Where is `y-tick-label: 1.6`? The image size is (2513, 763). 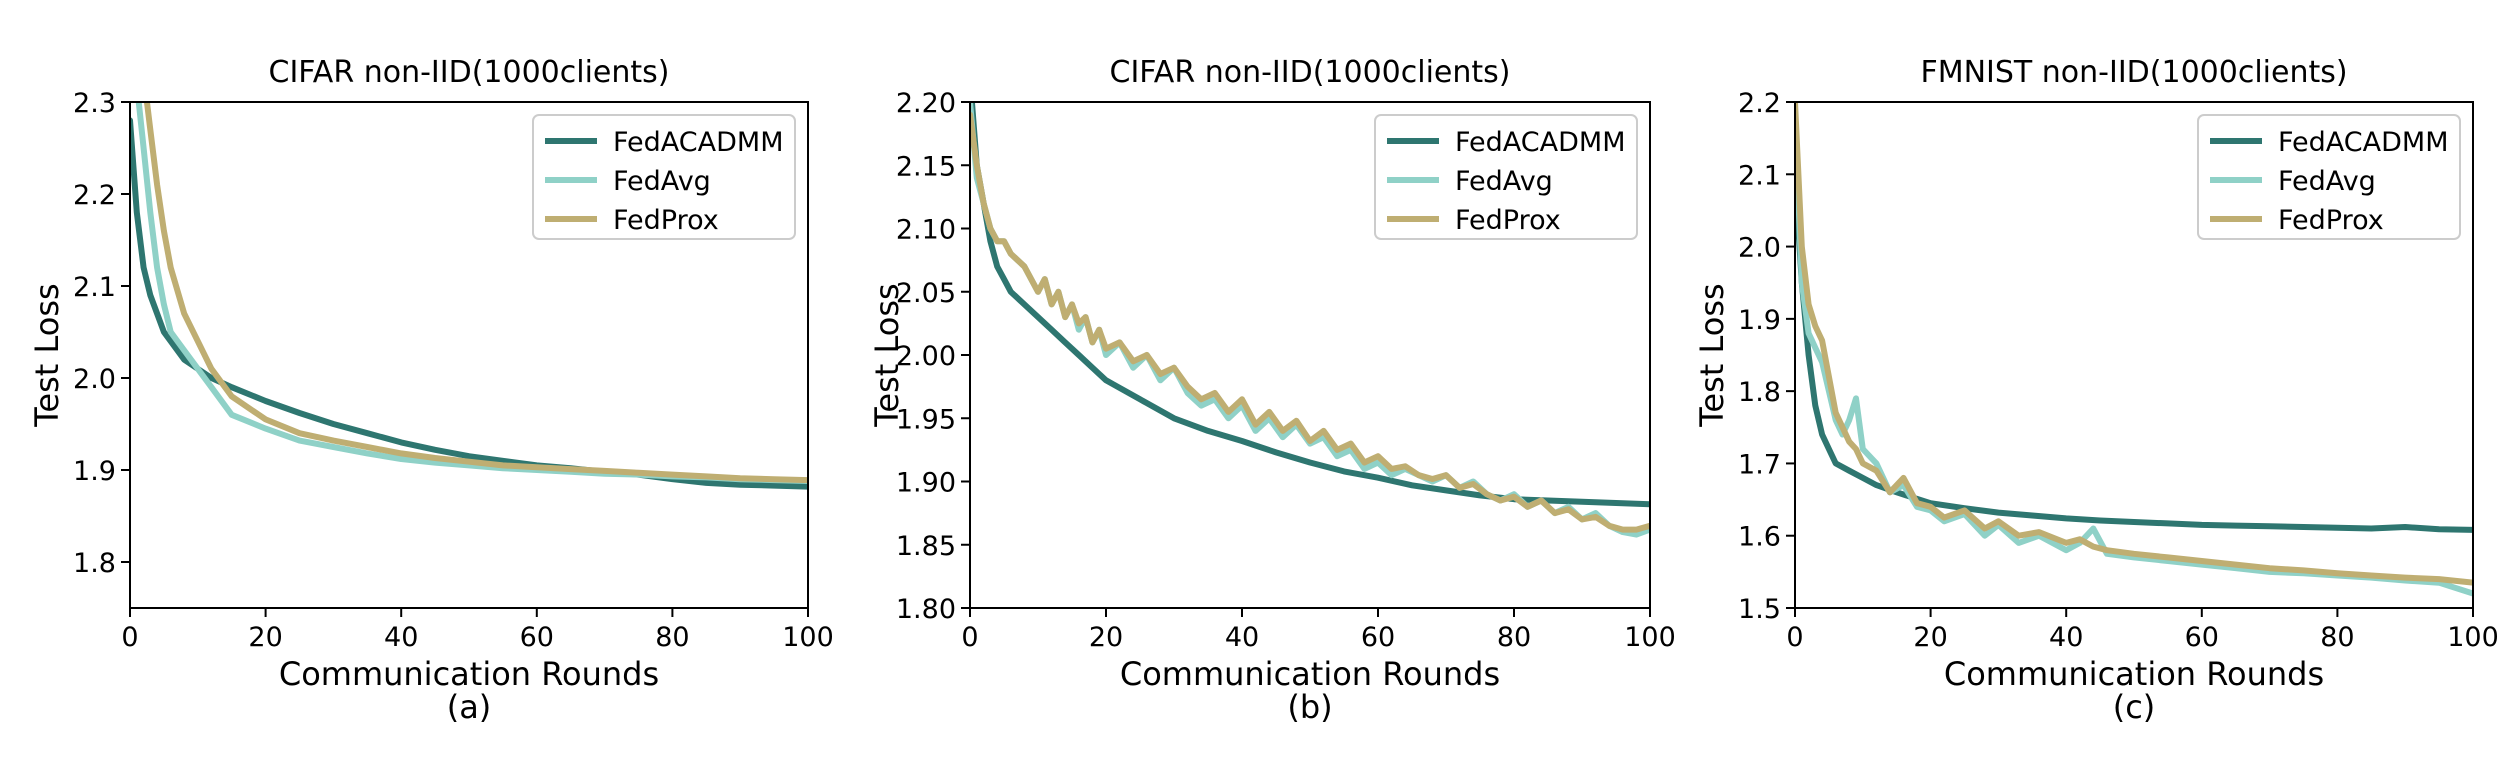
y-tick-label: 1.6 is located at coordinates (1759, 537).